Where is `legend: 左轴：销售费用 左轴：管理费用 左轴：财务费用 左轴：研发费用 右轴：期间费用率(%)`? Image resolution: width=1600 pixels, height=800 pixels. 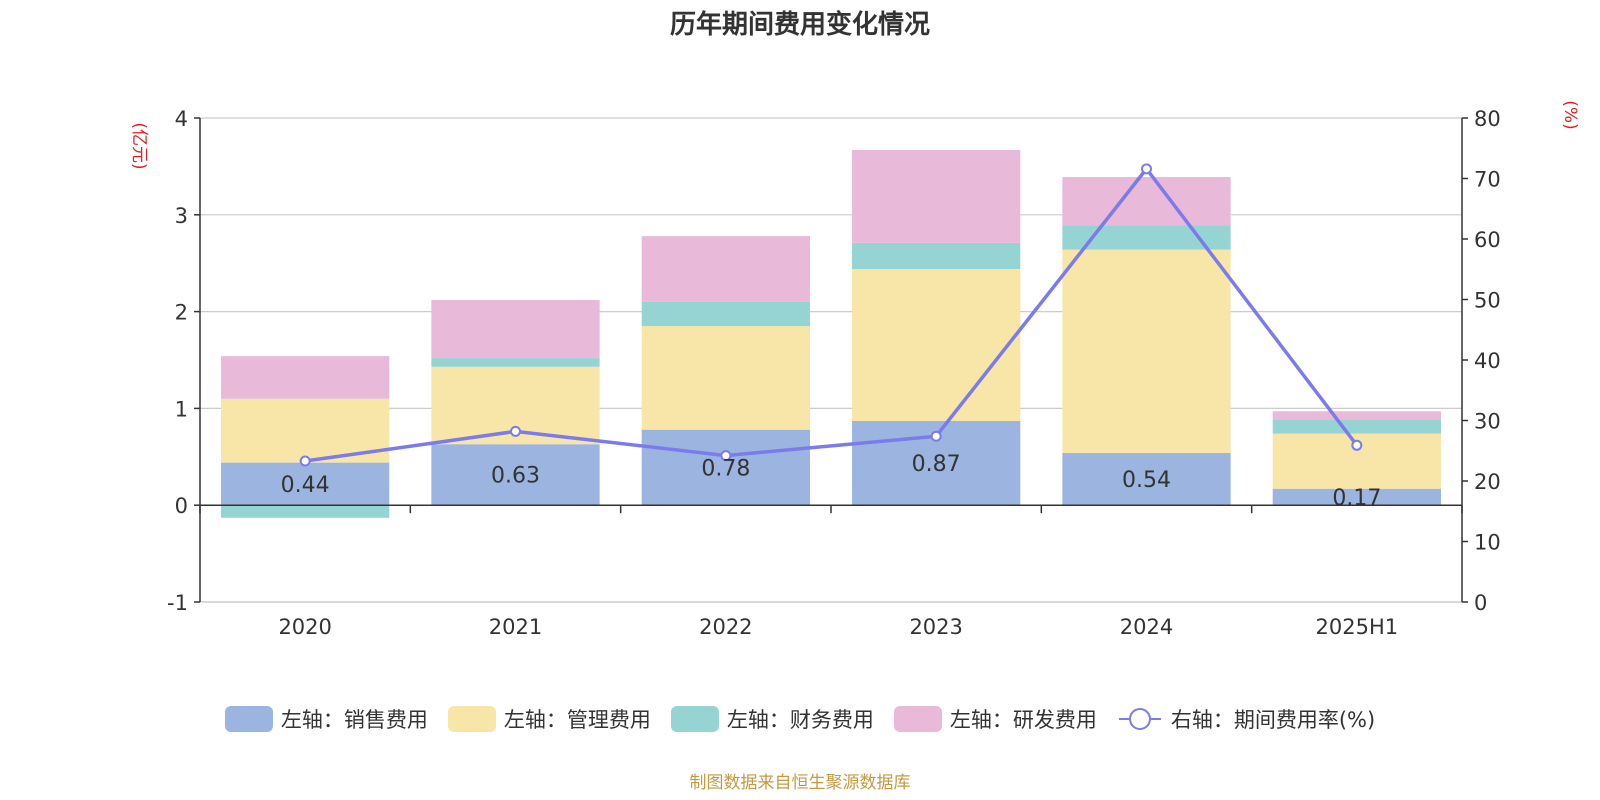
legend: 左轴：销售费用 左轴：管理费用 左轴：财务费用 左轴：研发费用 右轴：期间费用率(%) is located at coordinates (800, 719).